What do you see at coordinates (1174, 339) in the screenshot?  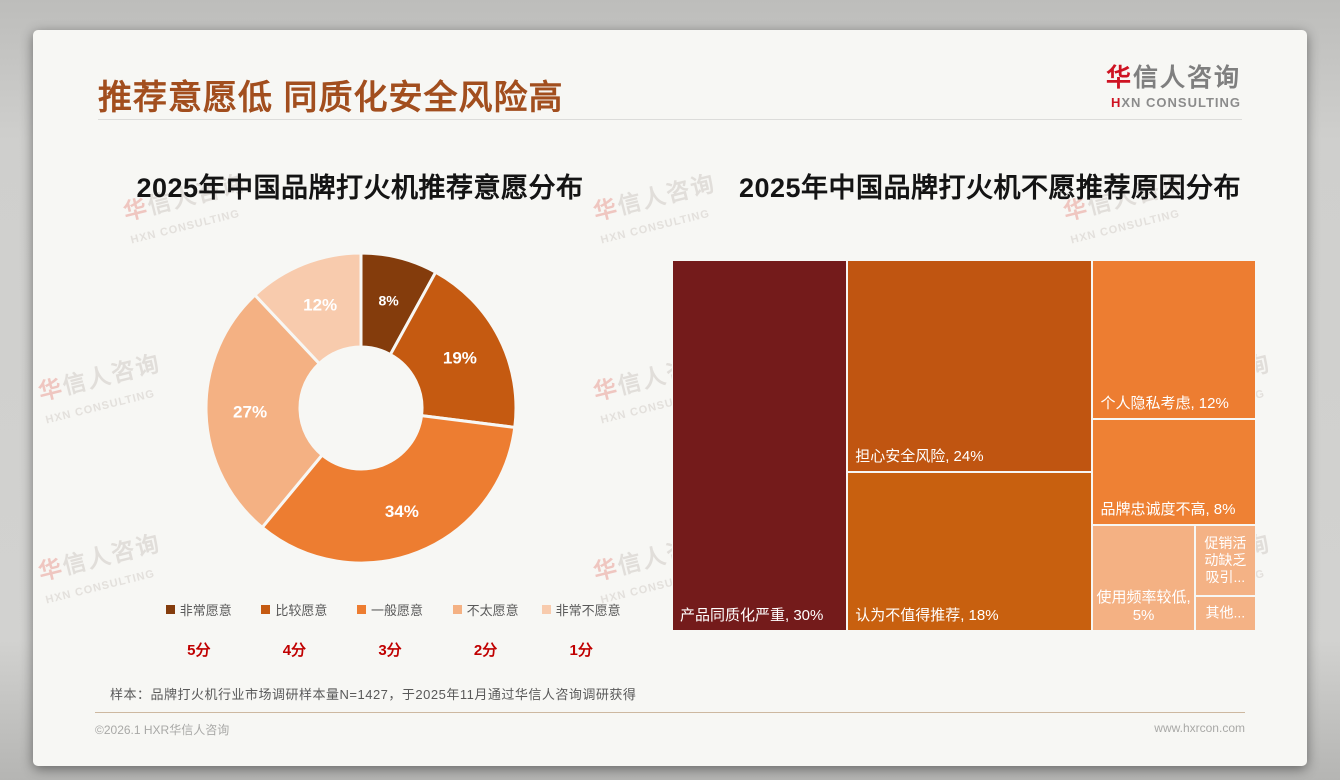 I see `treemap-cell-个人隐私考虑: 个人隐私考虑, 12%` at bounding box center [1174, 339].